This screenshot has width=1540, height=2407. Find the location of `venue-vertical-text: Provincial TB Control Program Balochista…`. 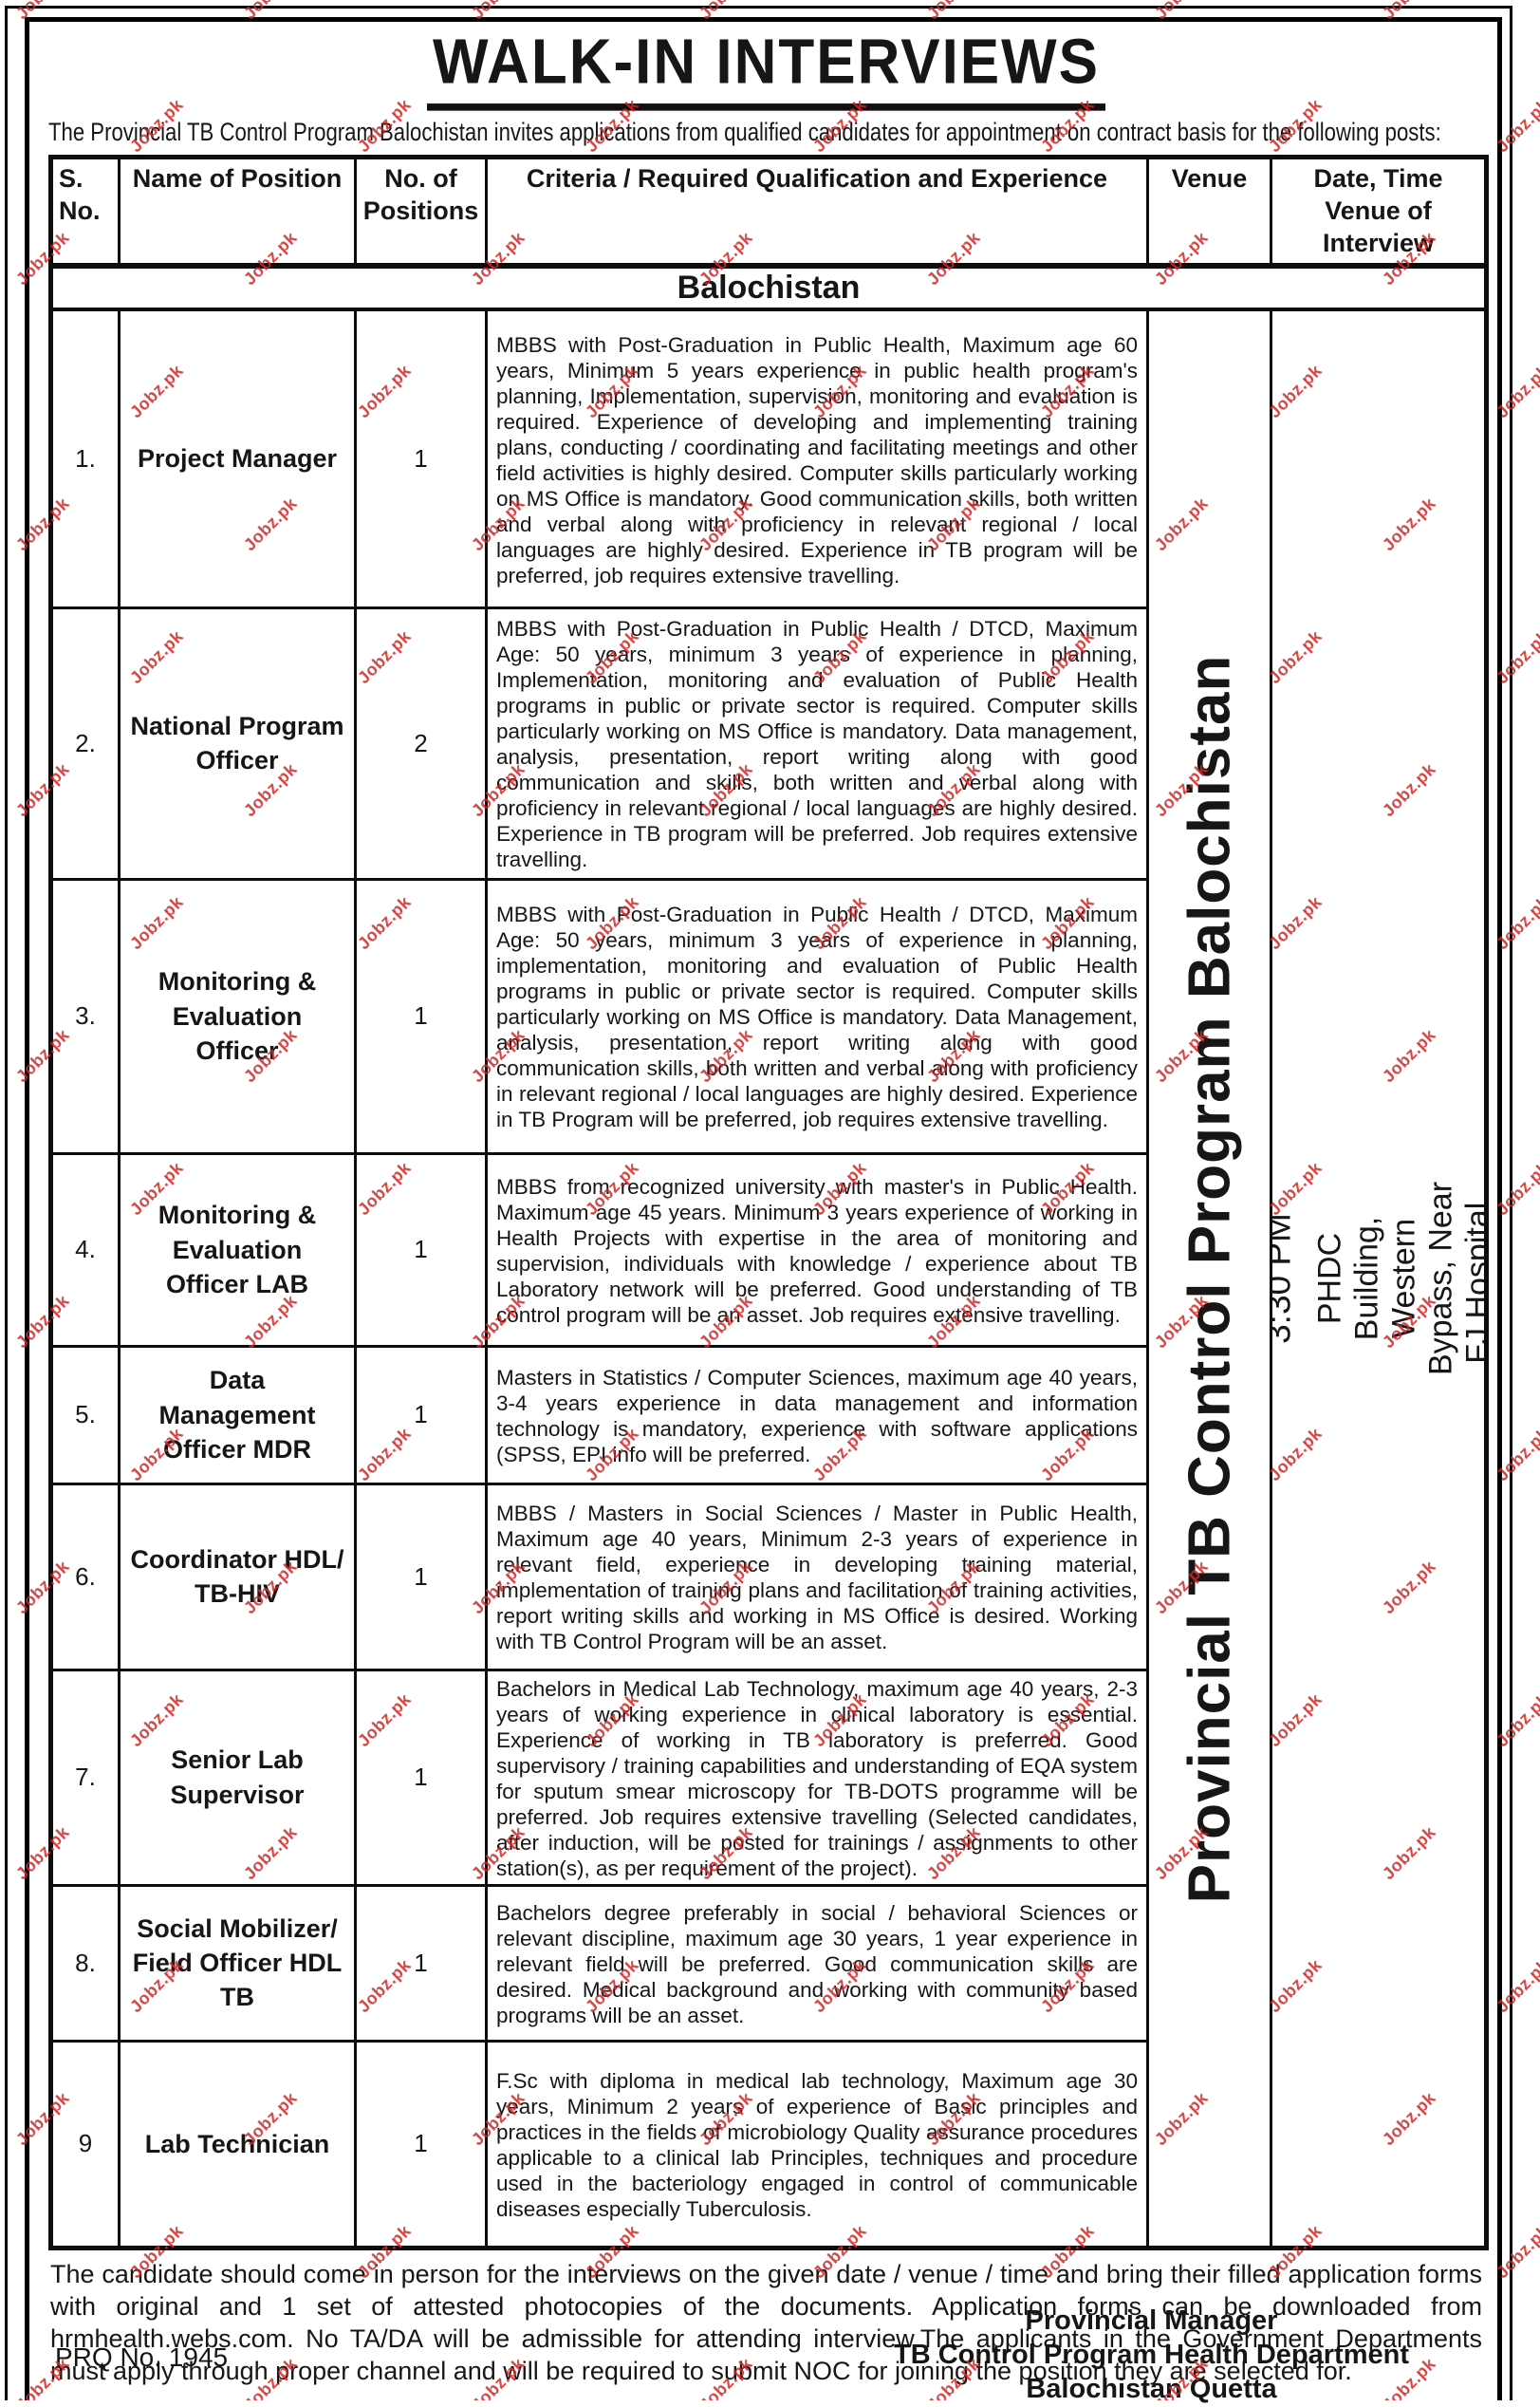

venue-vertical-text: Provincial TB Control Program Balochista… is located at coordinates (1210, 1278).